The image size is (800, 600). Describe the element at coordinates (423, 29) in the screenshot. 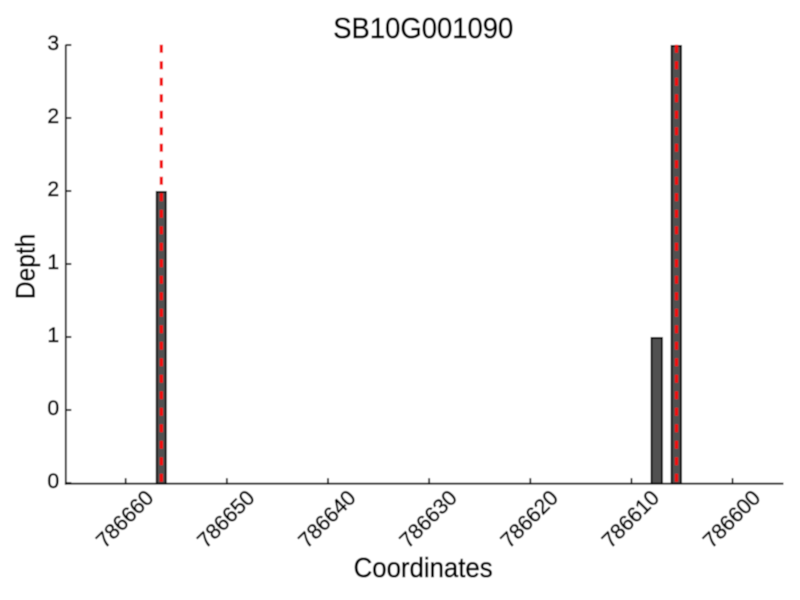

I see `svg-text: SB10G001090` at that location.